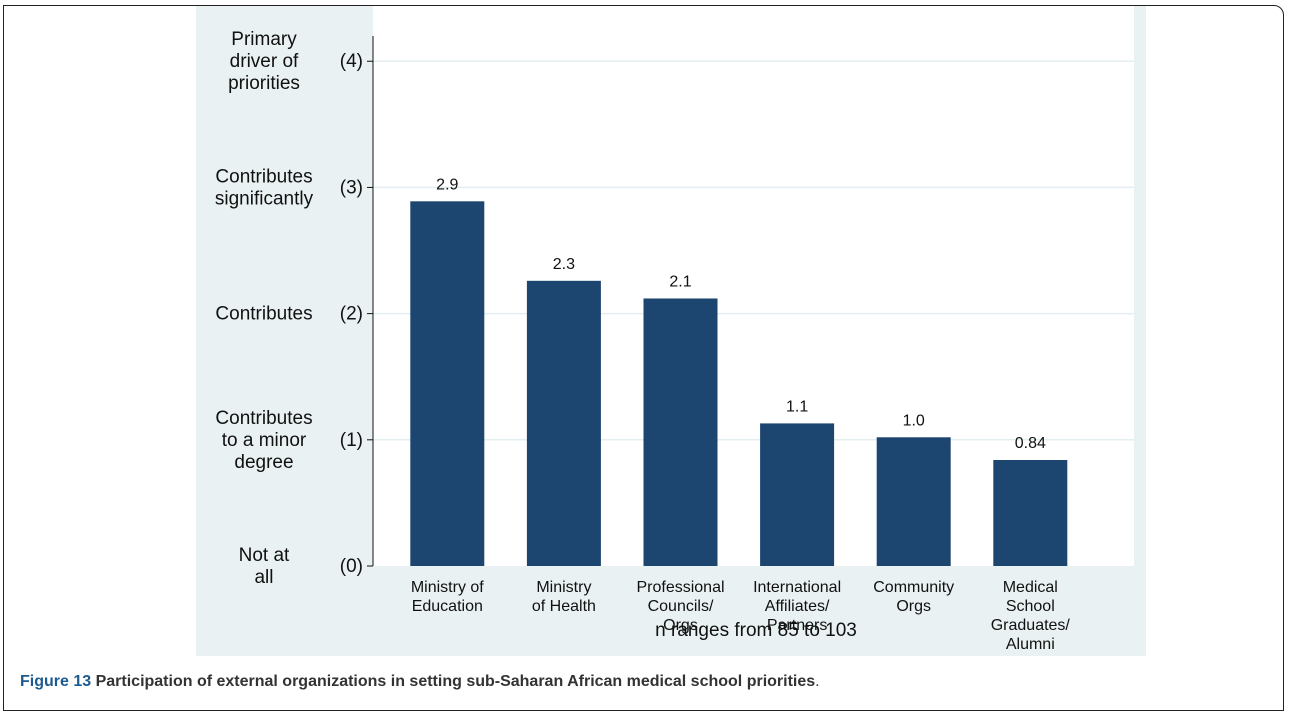  What do you see at coordinates (563, 587) in the screenshot?
I see `x-tick-label: Ministry` at bounding box center [563, 587].